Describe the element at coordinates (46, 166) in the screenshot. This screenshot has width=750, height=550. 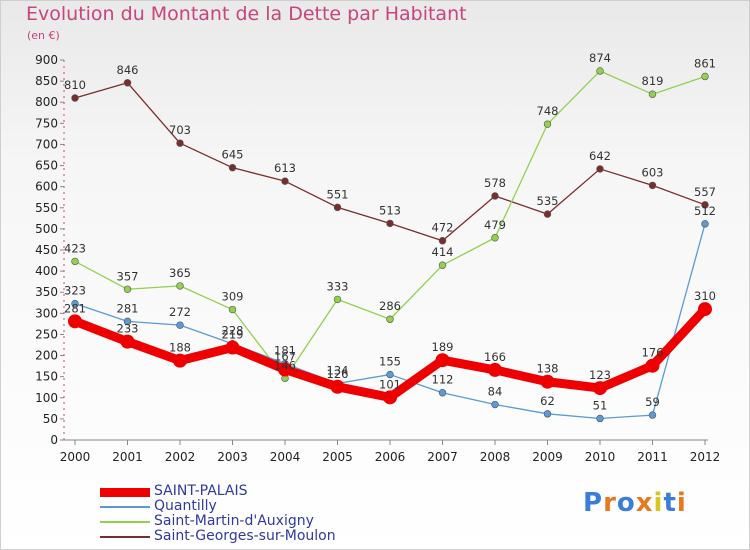
I see `y-tick-label: 650` at that location.